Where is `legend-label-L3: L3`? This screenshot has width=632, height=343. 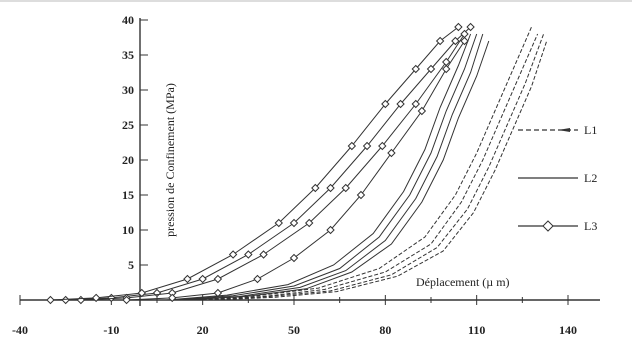 legend-label-L3: L3 is located at coordinates (590, 226).